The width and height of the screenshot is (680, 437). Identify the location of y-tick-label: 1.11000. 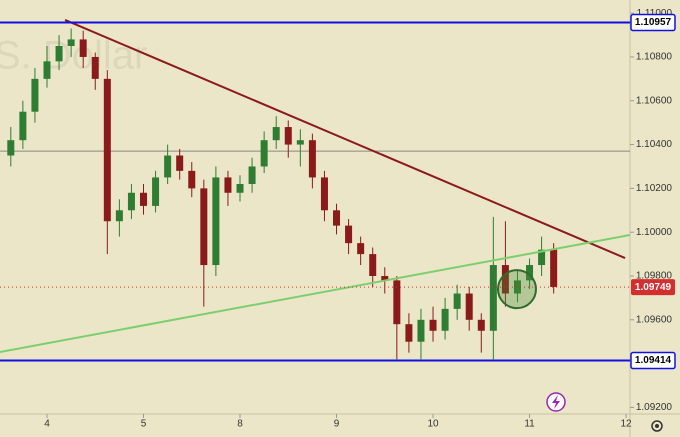
(655, 13).